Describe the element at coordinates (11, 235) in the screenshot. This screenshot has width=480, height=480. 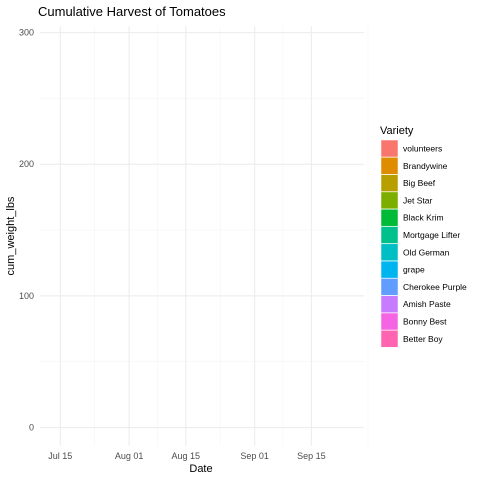
I see `y-axis-title: cum_weight_lbs` at that location.